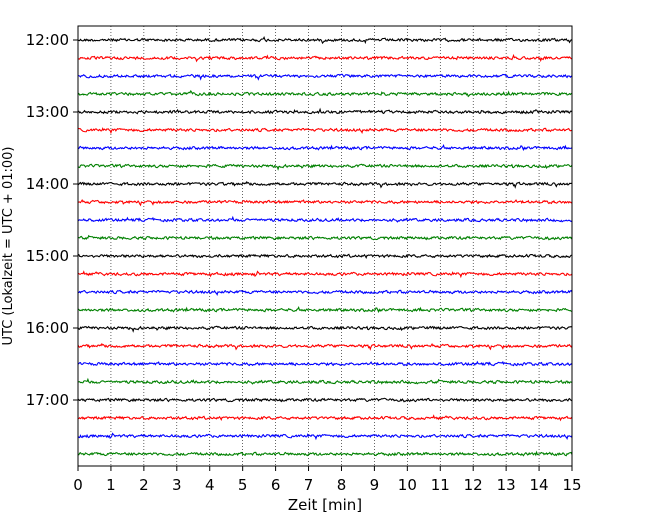 This screenshot has width=650, height=520. What do you see at coordinates (47, 184) in the screenshot?
I see `y-tick-label: 14:00` at bounding box center [47, 184].